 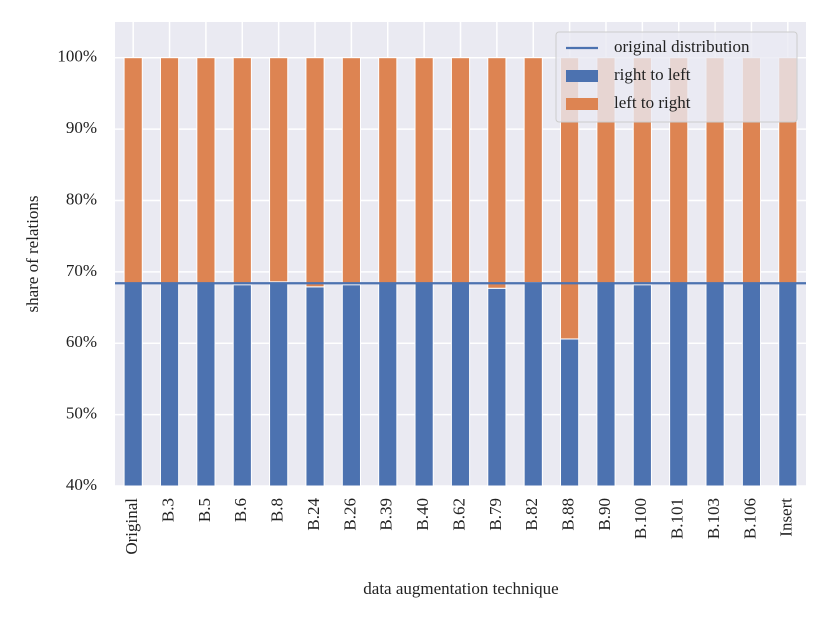 I want to click on x-tick-label: B.106, so click(x=749, y=518).